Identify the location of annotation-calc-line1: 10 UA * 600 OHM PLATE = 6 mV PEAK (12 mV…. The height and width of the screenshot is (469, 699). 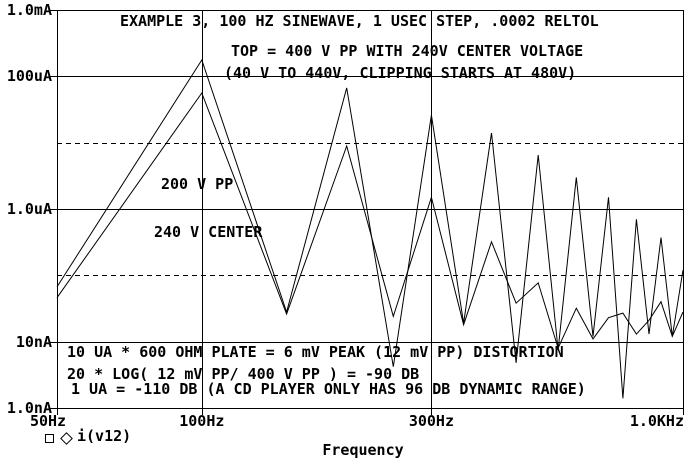
(315, 352).